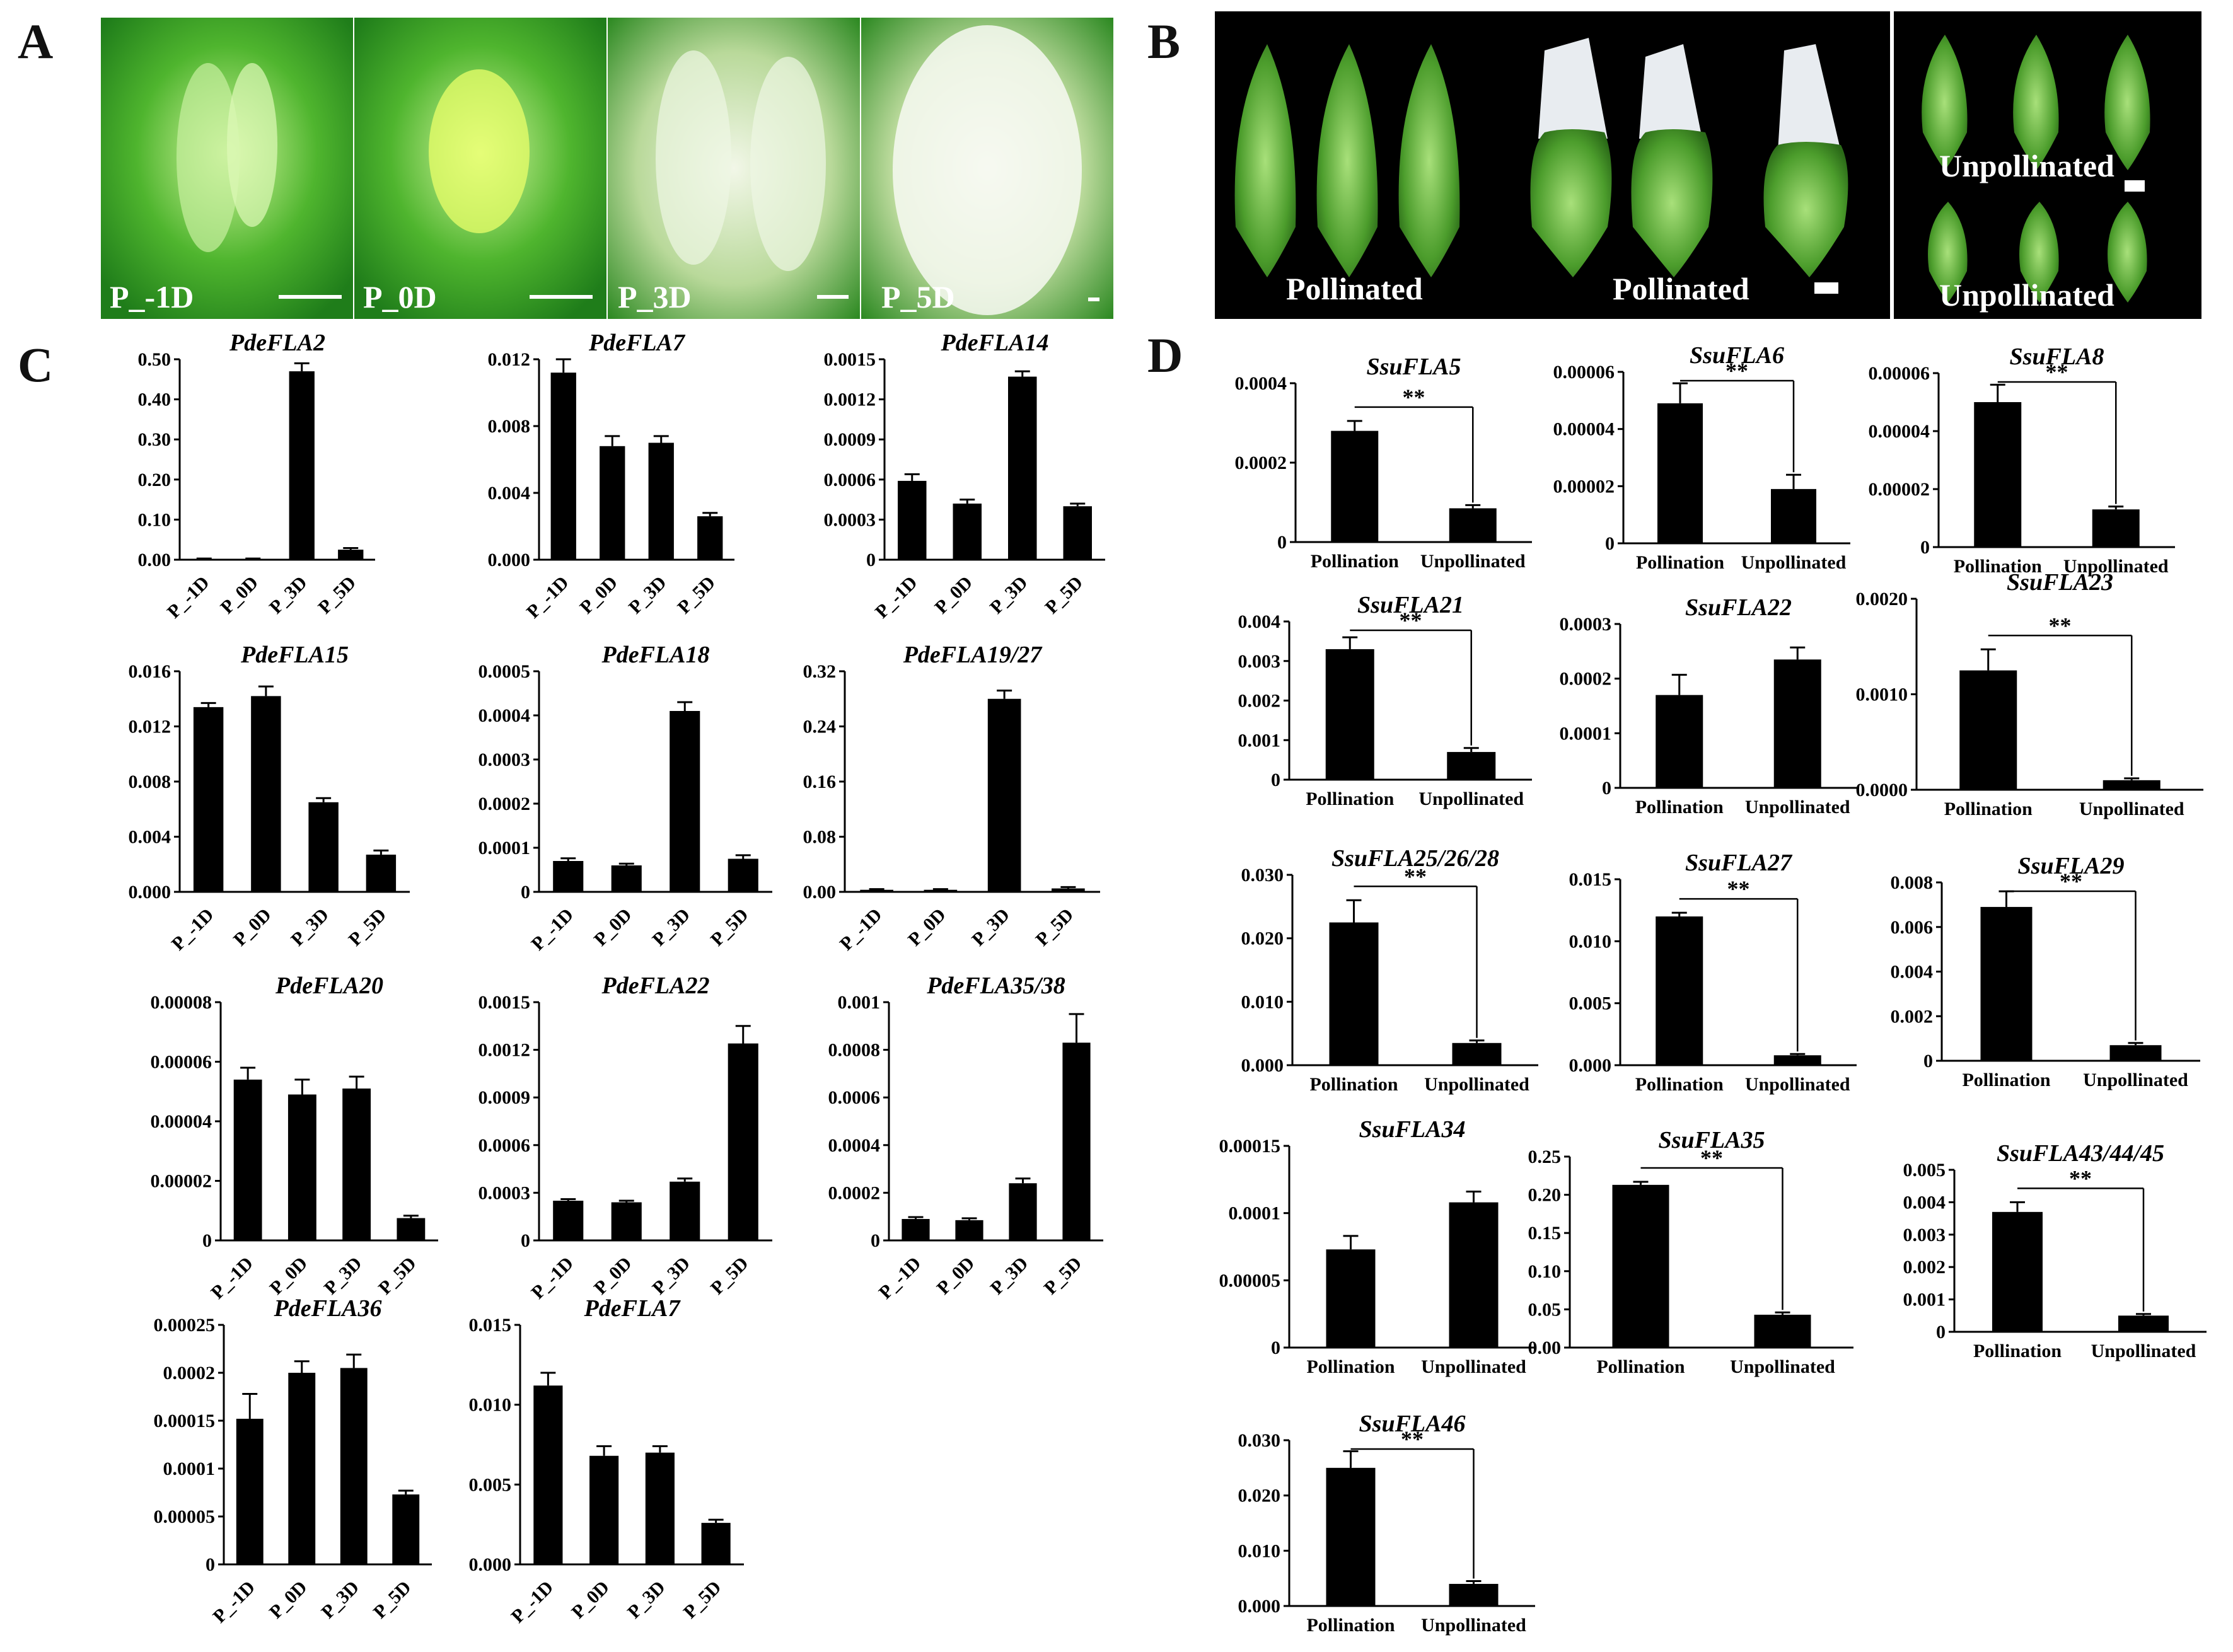 This screenshot has width=2233, height=1652. Describe the element at coordinates (734, 168) in the screenshot. I see `photo-p-3d: P_3D` at that location.